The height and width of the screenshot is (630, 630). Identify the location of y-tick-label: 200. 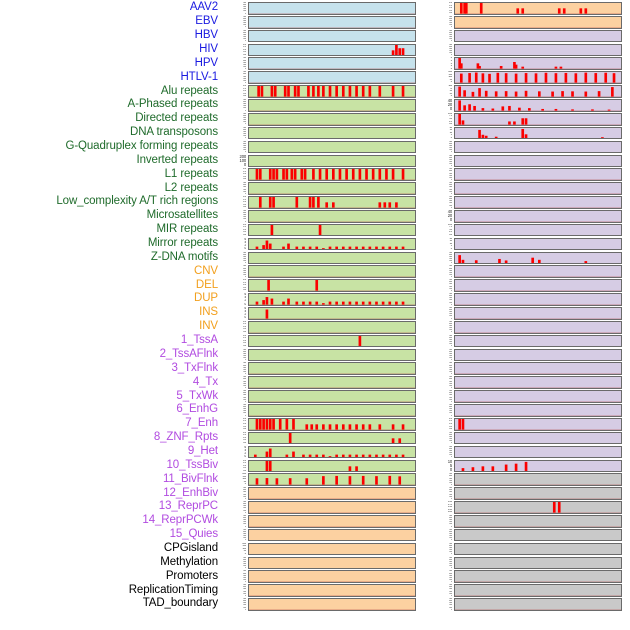
(450, 50).